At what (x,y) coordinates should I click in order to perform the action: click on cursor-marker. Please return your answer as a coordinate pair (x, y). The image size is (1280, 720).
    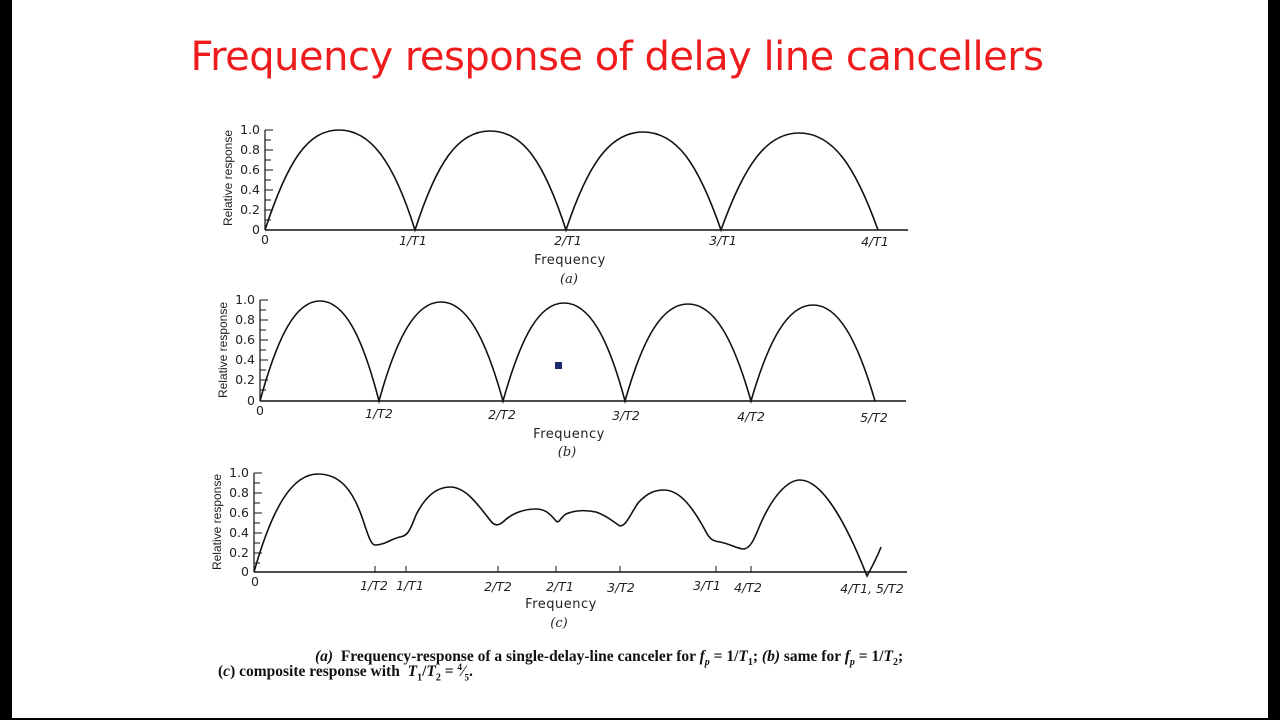
    Looking at the image, I should click on (558, 365).